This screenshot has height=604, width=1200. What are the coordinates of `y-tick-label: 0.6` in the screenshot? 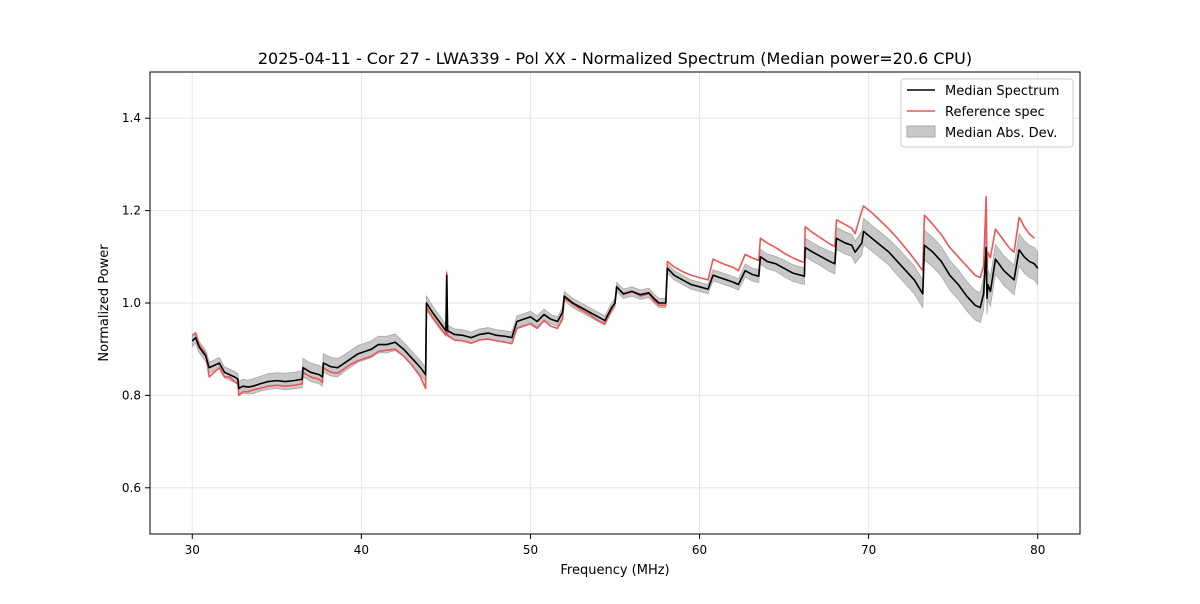 It's located at (131, 488).